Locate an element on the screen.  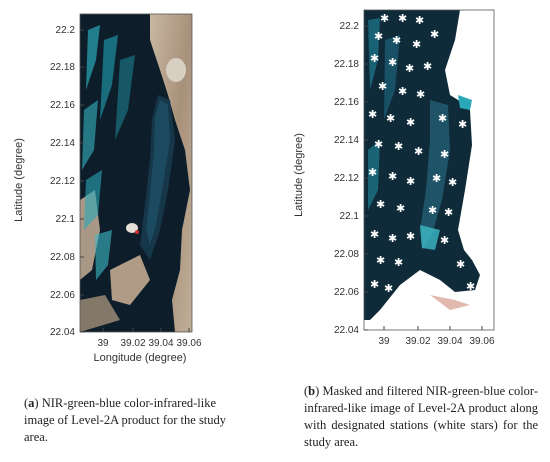
panel-b-x-axis: 39 39.02 39.04 39.06 is located at coordinates (436, 336).